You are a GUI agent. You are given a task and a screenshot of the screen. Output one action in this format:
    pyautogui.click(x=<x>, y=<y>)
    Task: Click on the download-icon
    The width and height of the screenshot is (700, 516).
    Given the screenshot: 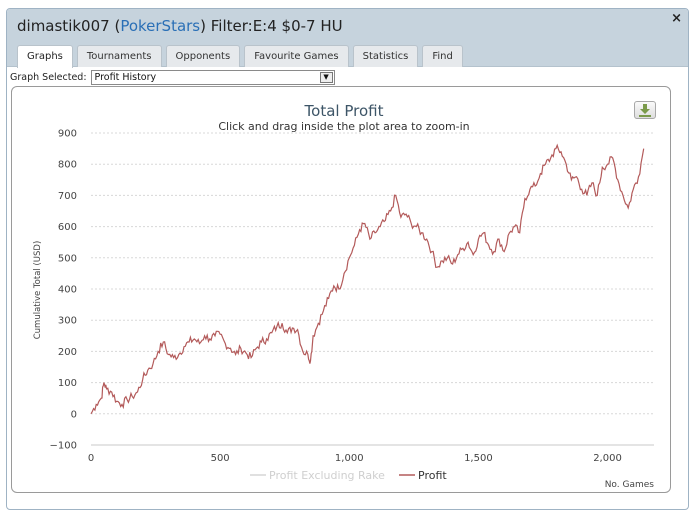 What is the action you would take?
    pyautogui.click(x=645, y=110)
    